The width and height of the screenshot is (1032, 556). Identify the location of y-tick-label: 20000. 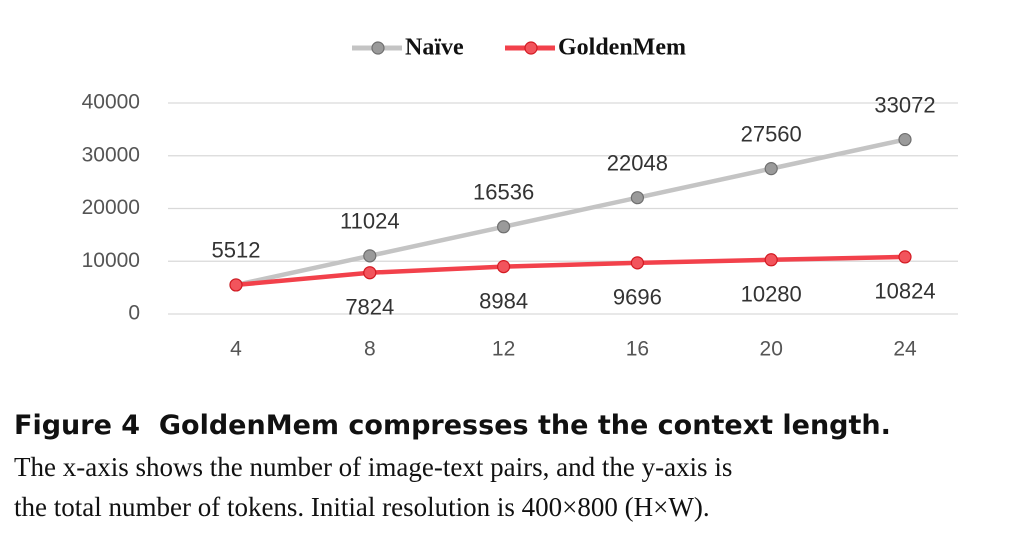
(111, 207).